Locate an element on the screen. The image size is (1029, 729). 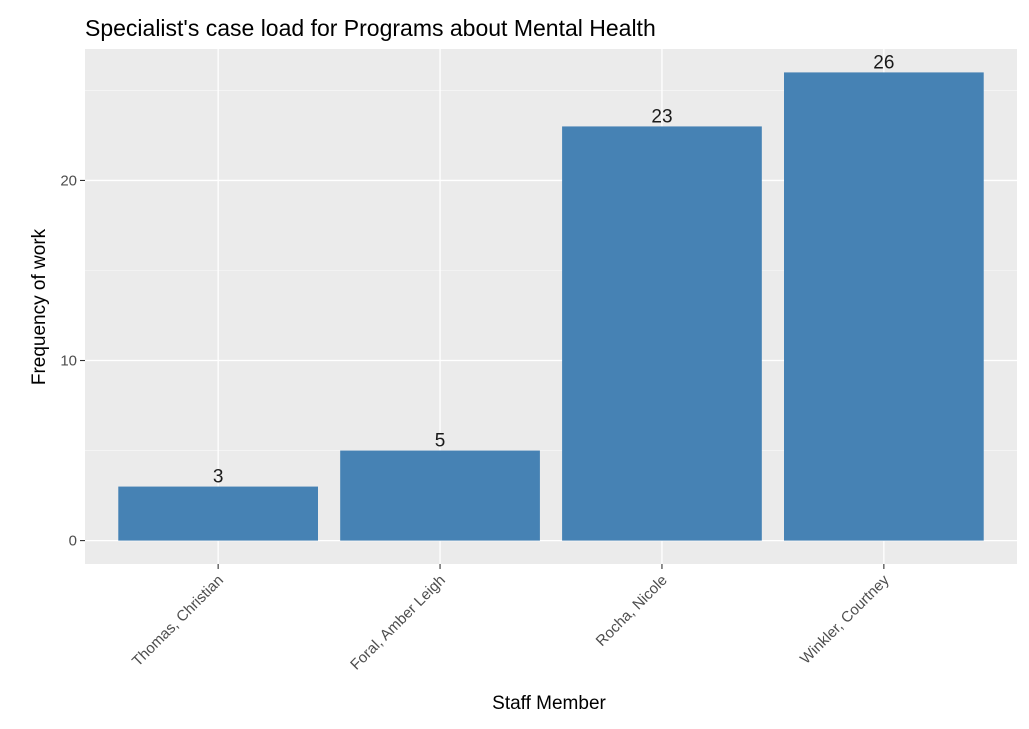
y-axis: 0 10 20 is located at coordinates (72, 361).